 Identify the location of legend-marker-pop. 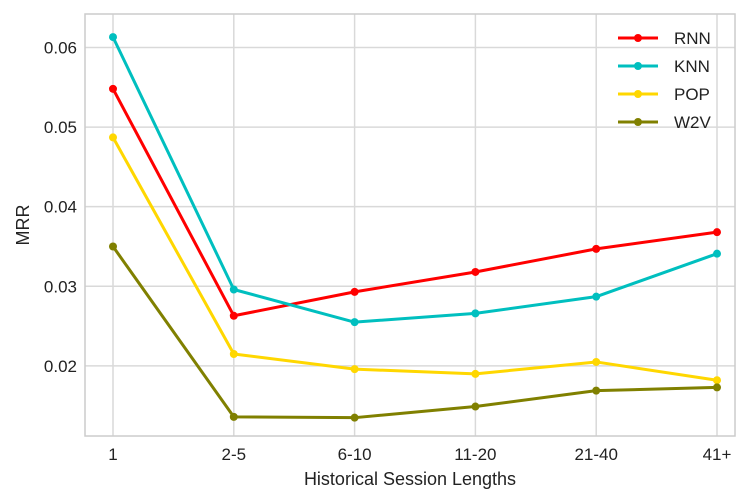
(638, 94).